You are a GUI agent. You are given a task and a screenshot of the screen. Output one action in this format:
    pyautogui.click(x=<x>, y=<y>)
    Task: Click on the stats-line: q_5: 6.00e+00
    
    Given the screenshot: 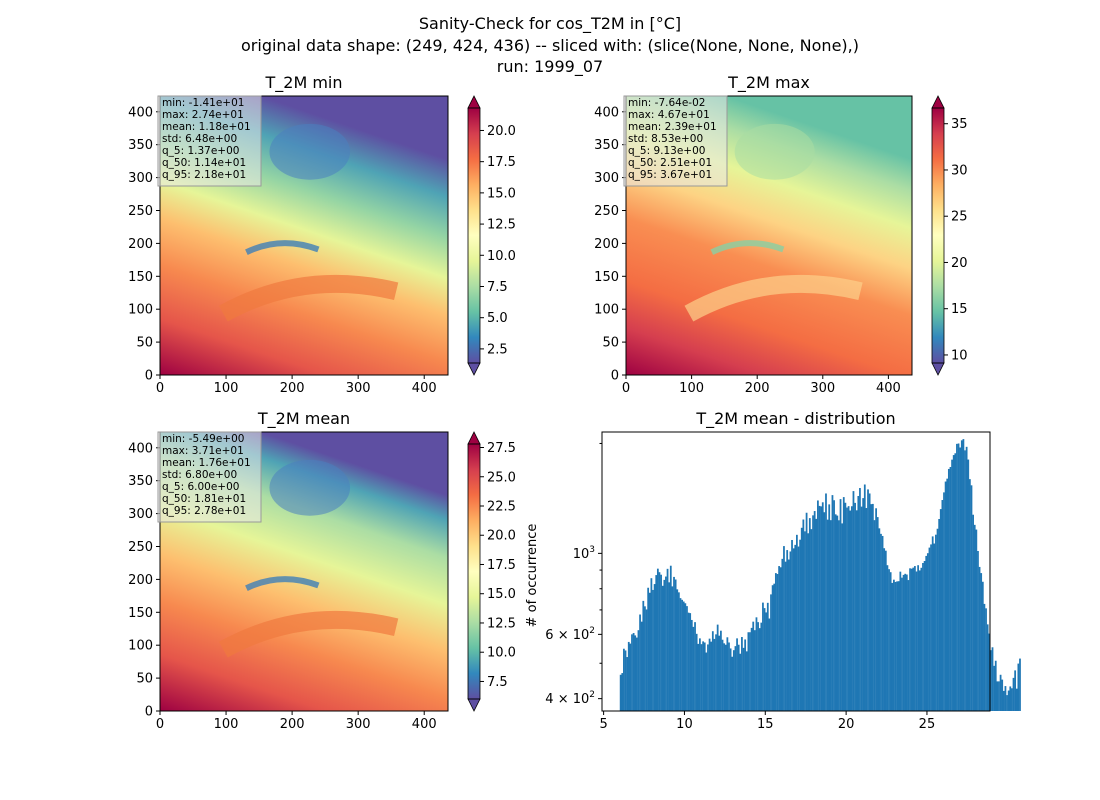 What is the action you would take?
    pyautogui.click(x=200, y=487)
    